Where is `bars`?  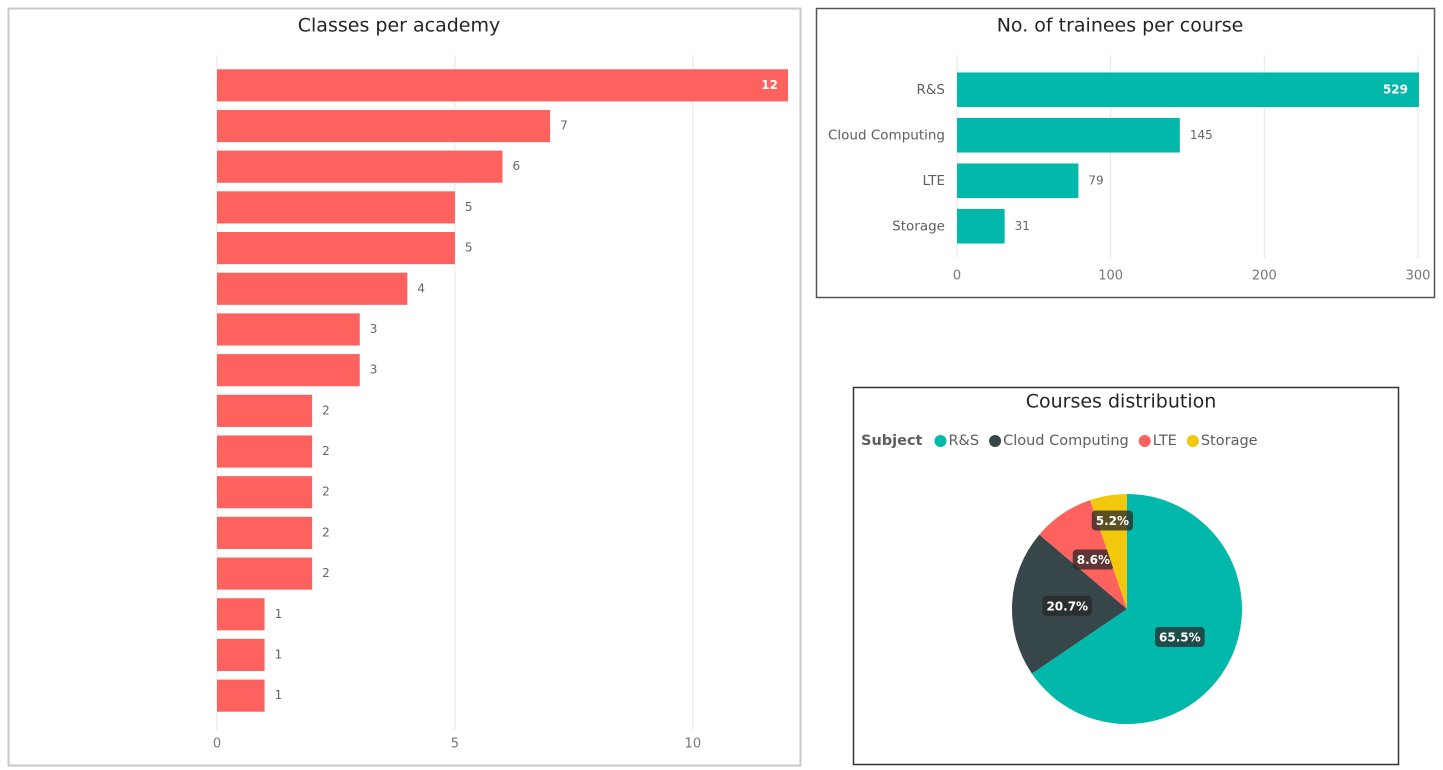
bars is located at coordinates (1188, 158).